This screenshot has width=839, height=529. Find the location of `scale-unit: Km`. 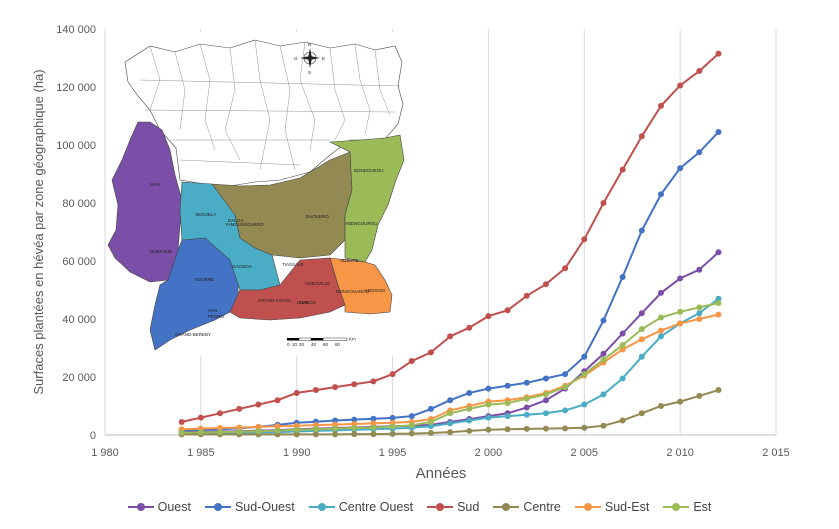

scale-unit: Km is located at coordinates (352, 339).